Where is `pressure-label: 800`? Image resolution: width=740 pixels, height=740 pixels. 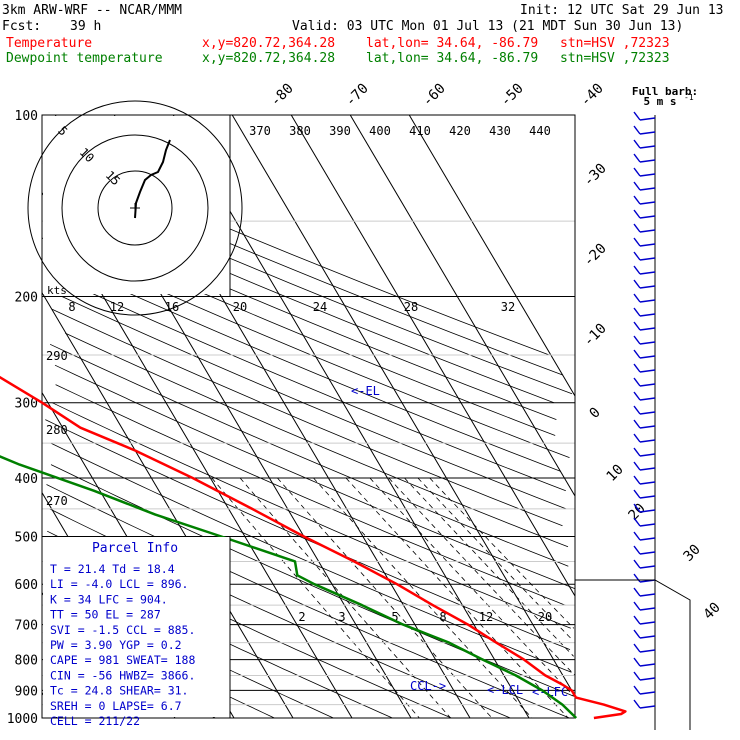
pressure-label: 800 is located at coordinates (26, 661).